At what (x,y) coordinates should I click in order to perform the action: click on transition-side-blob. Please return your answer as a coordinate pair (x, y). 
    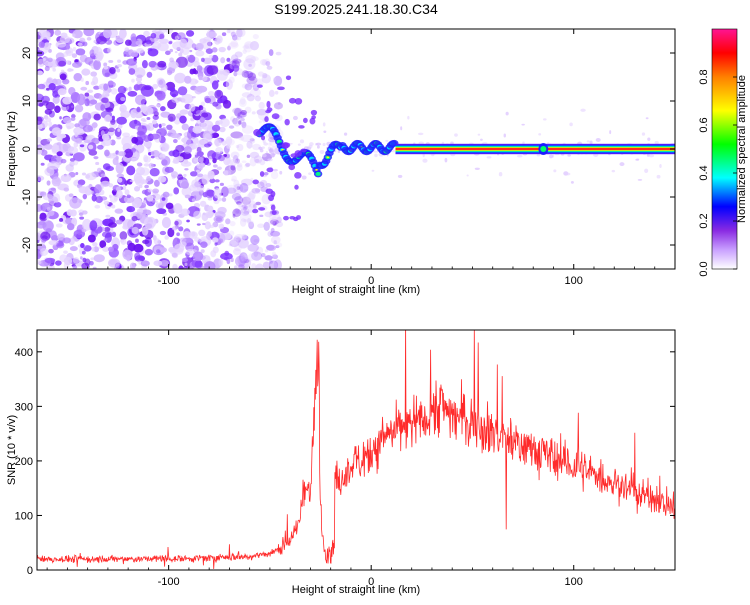
    Looking at the image, I should click on (292, 100).